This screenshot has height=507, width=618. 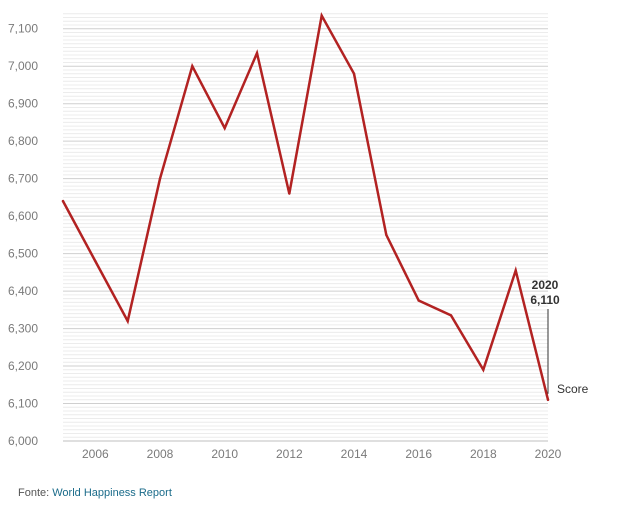 I want to click on x-tick-label: 2020, so click(x=548, y=454).